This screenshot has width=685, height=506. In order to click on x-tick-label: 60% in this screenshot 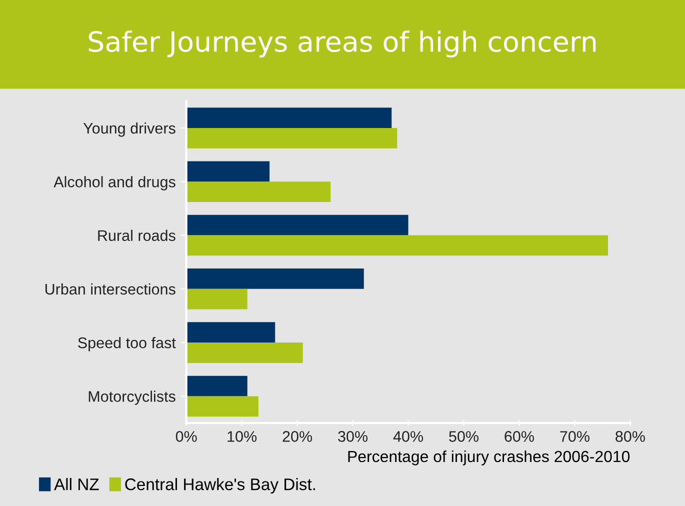, I will do `click(519, 436)`.